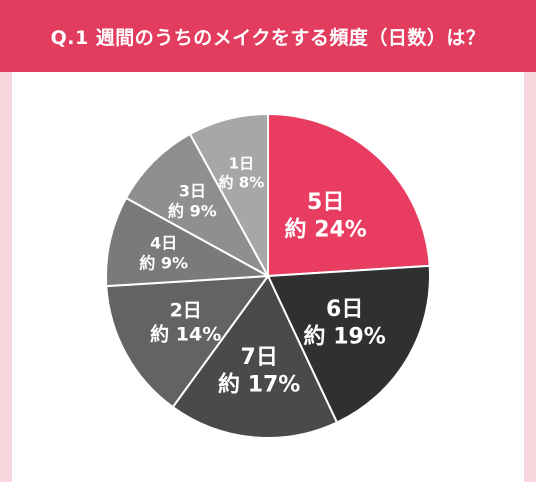 The width and height of the screenshot is (536, 482). Describe the element at coordinates (163, 243) in the screenshot. I see `slice-day-label: 4日` at that location.